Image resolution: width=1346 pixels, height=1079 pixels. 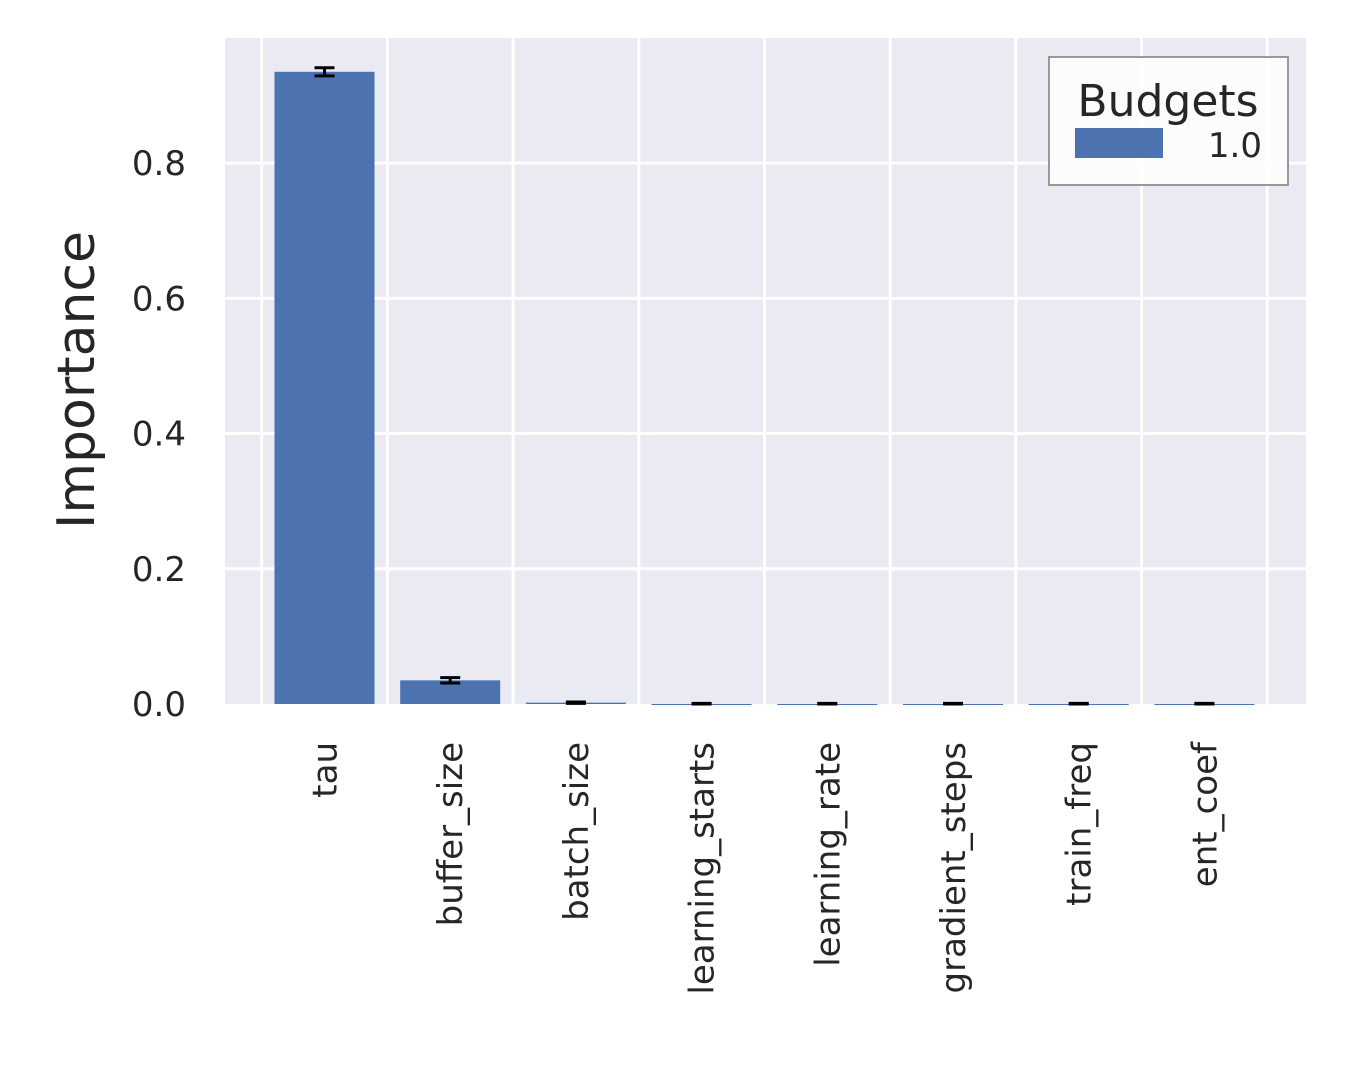 I want to click on x-tick-label-batch_size: batch_size, so click(x=577, y=831).